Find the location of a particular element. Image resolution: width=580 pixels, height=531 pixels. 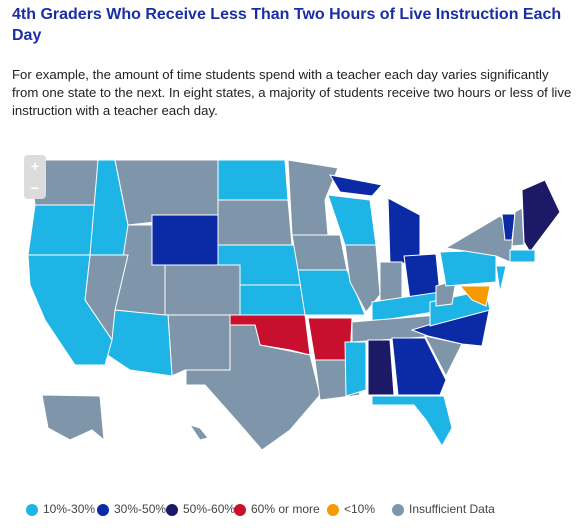

zoom-out: − is located at coordinates (35, 188).